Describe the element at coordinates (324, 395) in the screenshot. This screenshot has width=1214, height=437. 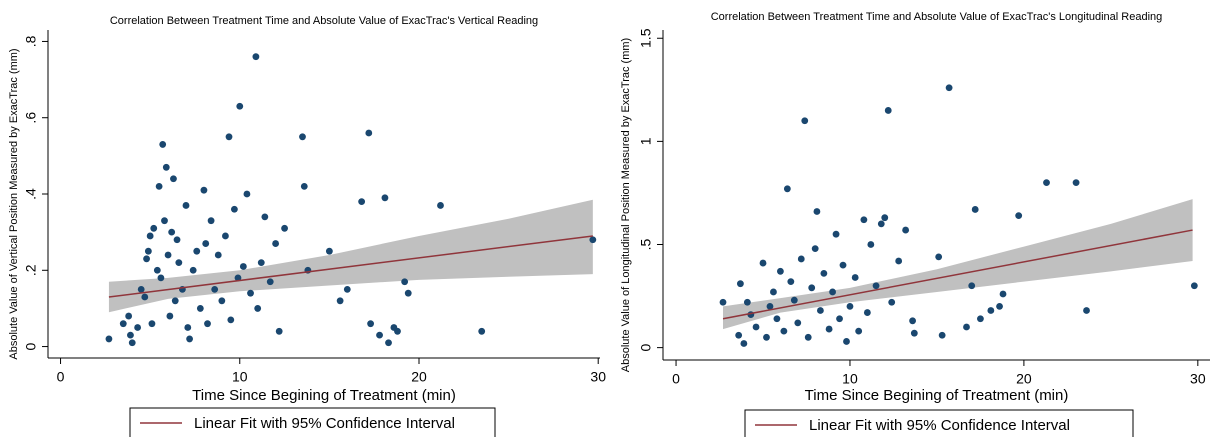
I see `x-axis-label: Time Since Begining of Treatment (min)` at that location.